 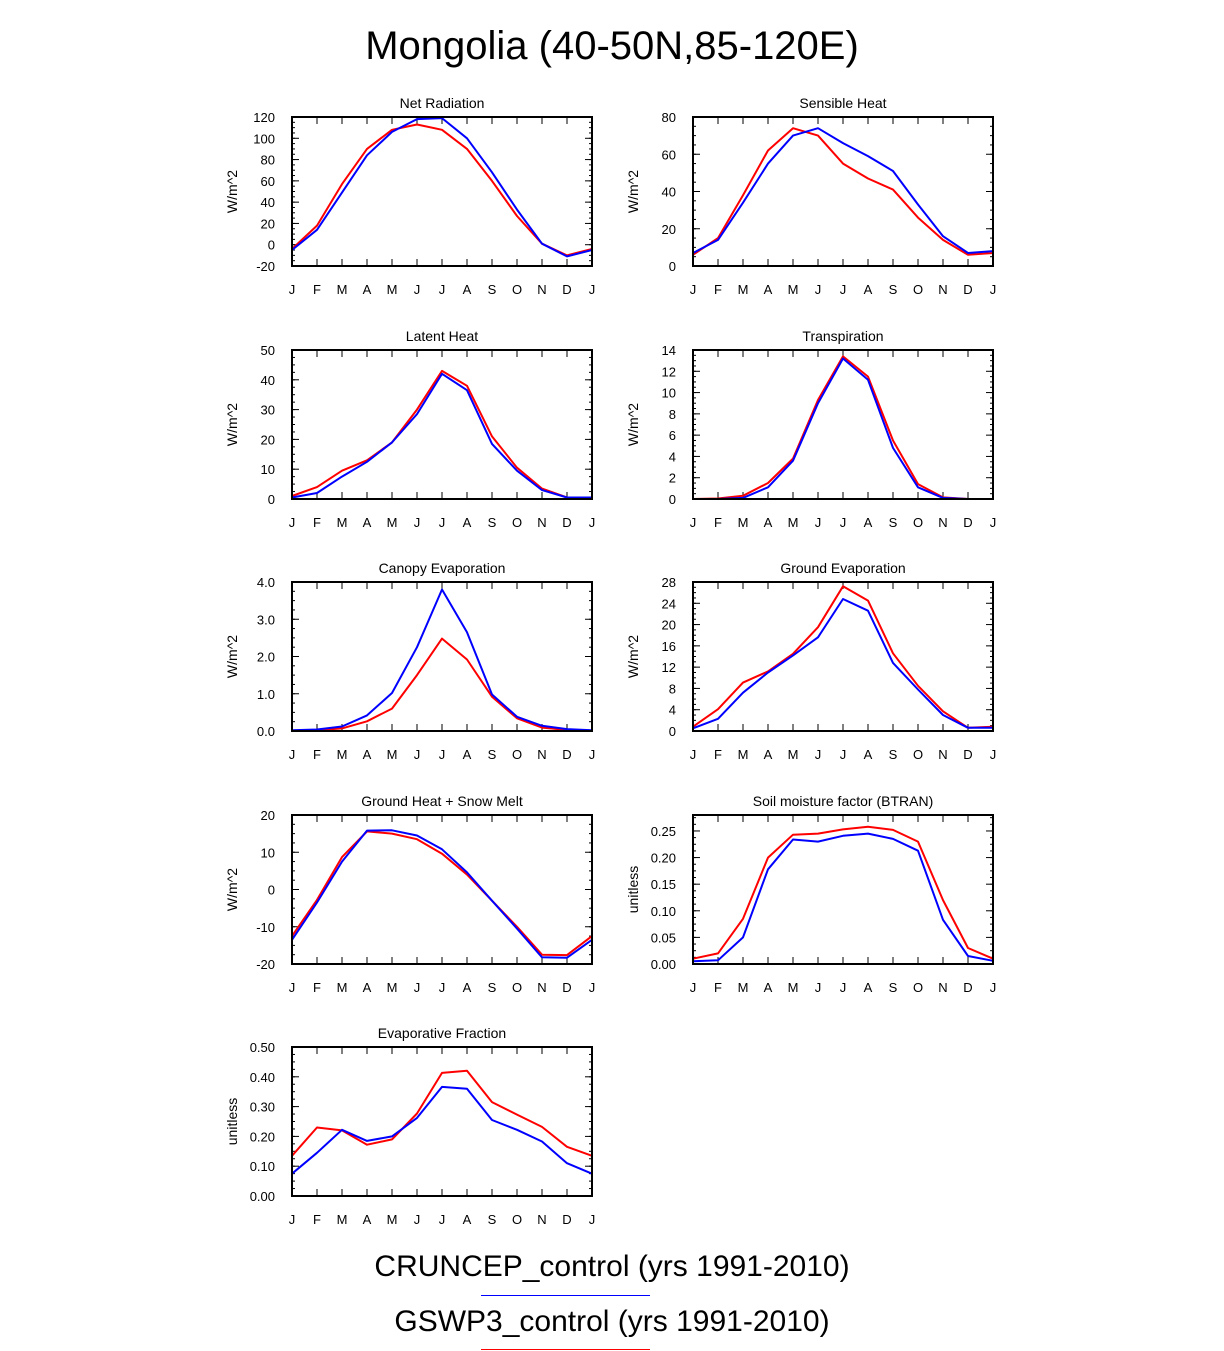 What do you see at coordinates (663, 937) in the screenshot?
I see `y-tick-label: 0.05` at bounding box center [663, 937].